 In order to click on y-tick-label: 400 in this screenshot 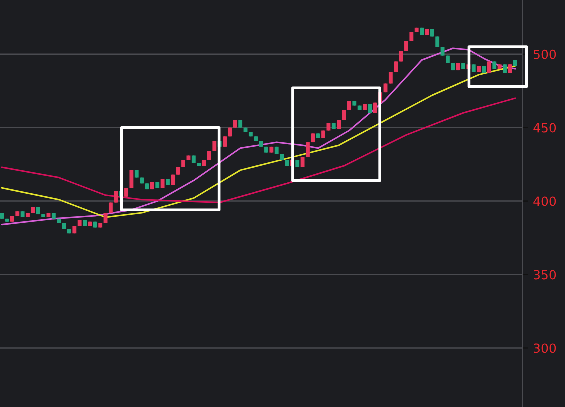, I will do `click(545, 201)`.